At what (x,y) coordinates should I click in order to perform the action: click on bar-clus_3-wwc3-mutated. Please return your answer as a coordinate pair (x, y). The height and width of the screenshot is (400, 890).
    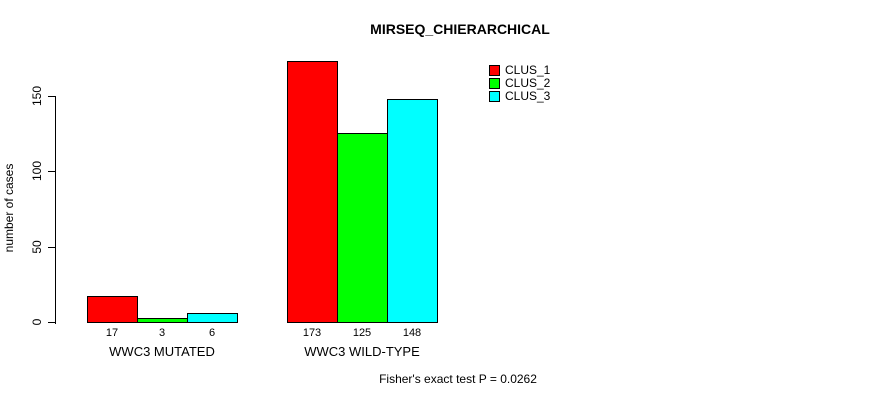
    Looking at the image, I should click on (212, 317).